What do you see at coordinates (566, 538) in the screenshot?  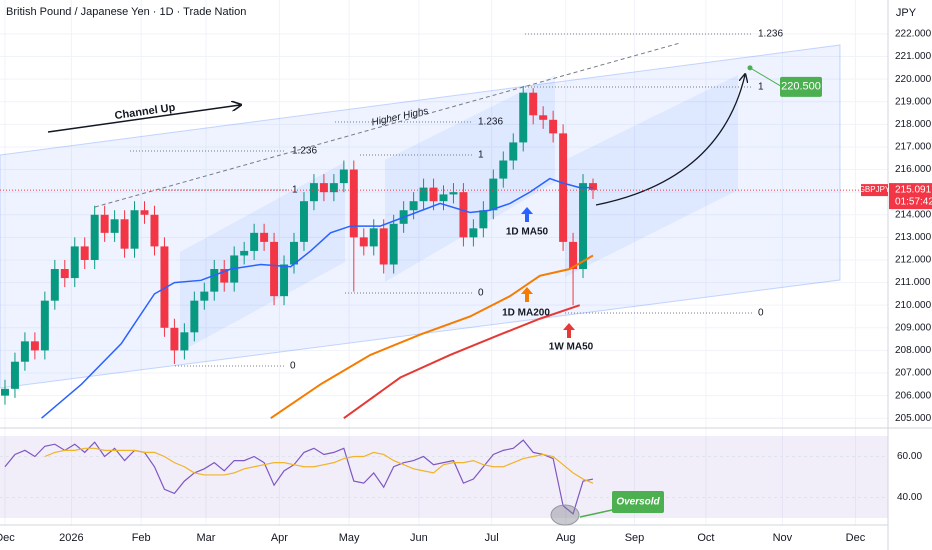 I see `x-tick-label: Aug` at bounding box center [566, 538].